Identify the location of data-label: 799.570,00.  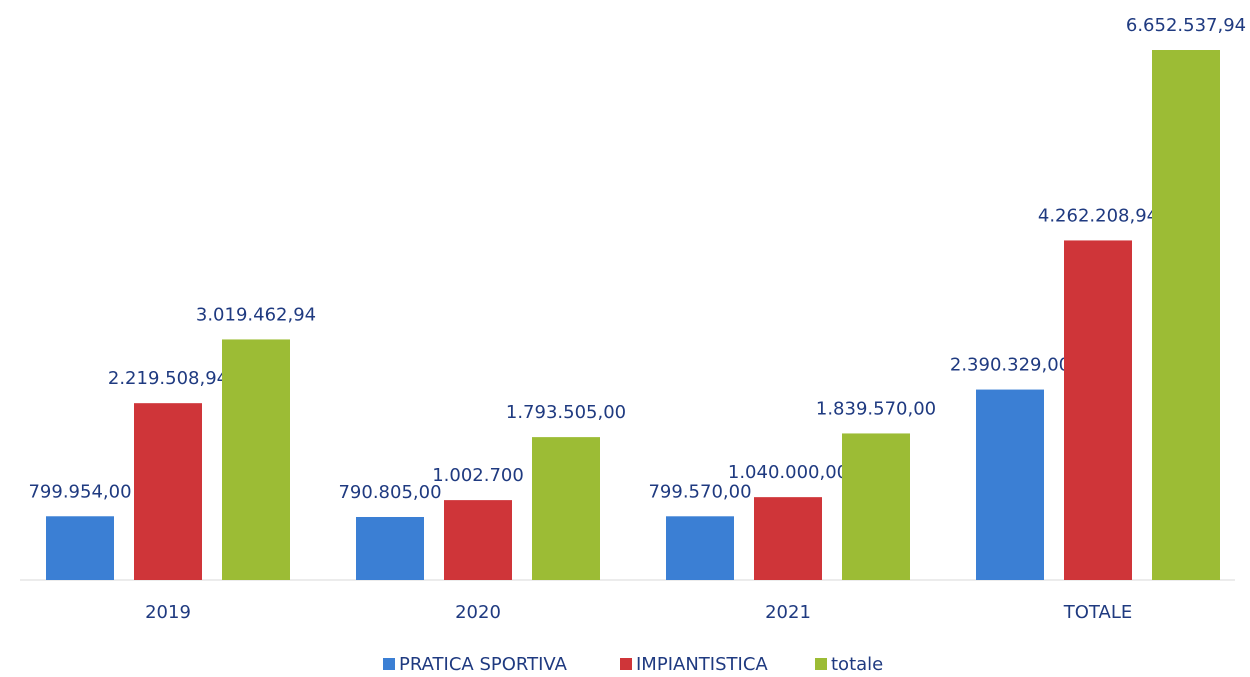
(699, 491).